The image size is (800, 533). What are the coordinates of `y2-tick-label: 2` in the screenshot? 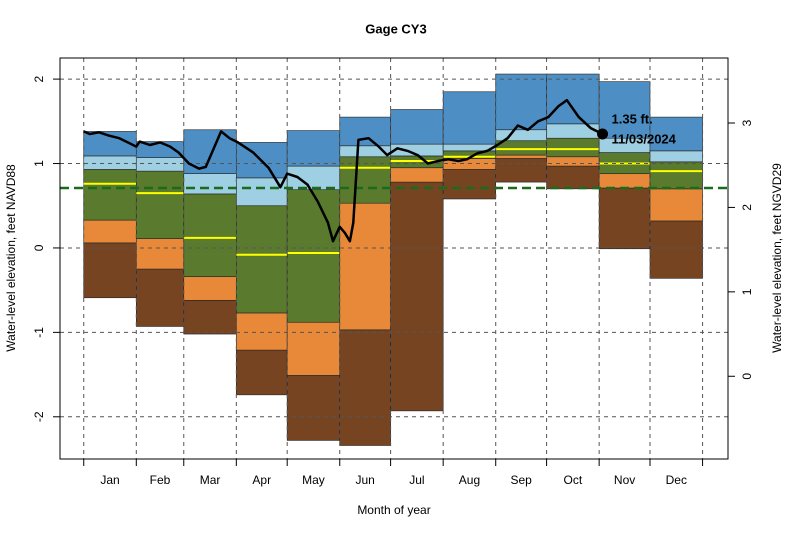 It's located at (747, 207).